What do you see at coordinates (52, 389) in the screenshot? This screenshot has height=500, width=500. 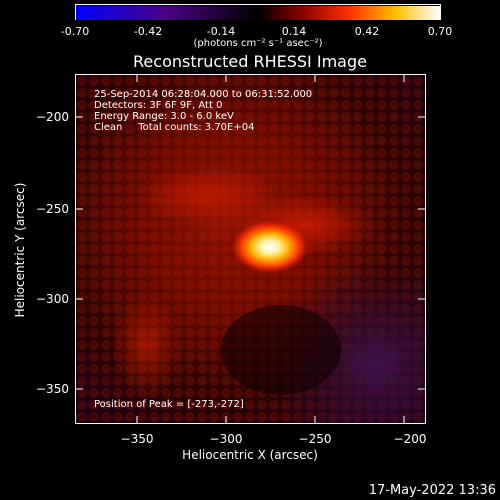 I see `y-tick-label: −350` at bounding box center [52, 389].